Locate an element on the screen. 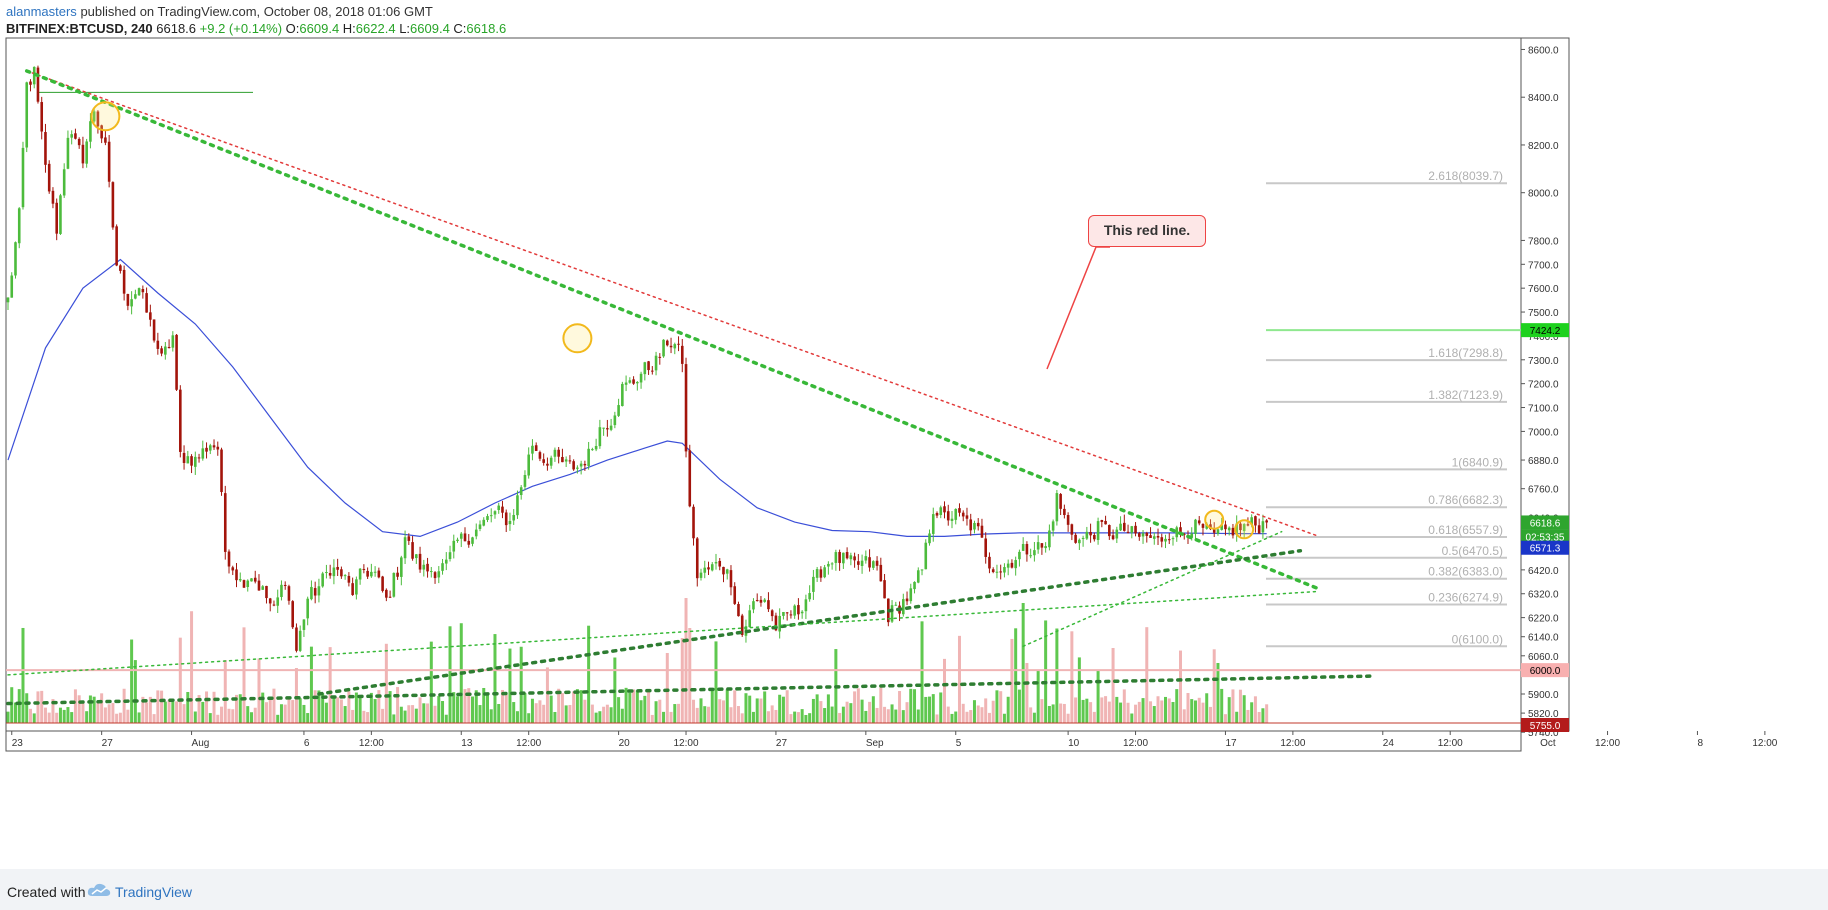 The image size is (1828, 910). tradingview-brand: TradingView is located at coordinates (154, 892).